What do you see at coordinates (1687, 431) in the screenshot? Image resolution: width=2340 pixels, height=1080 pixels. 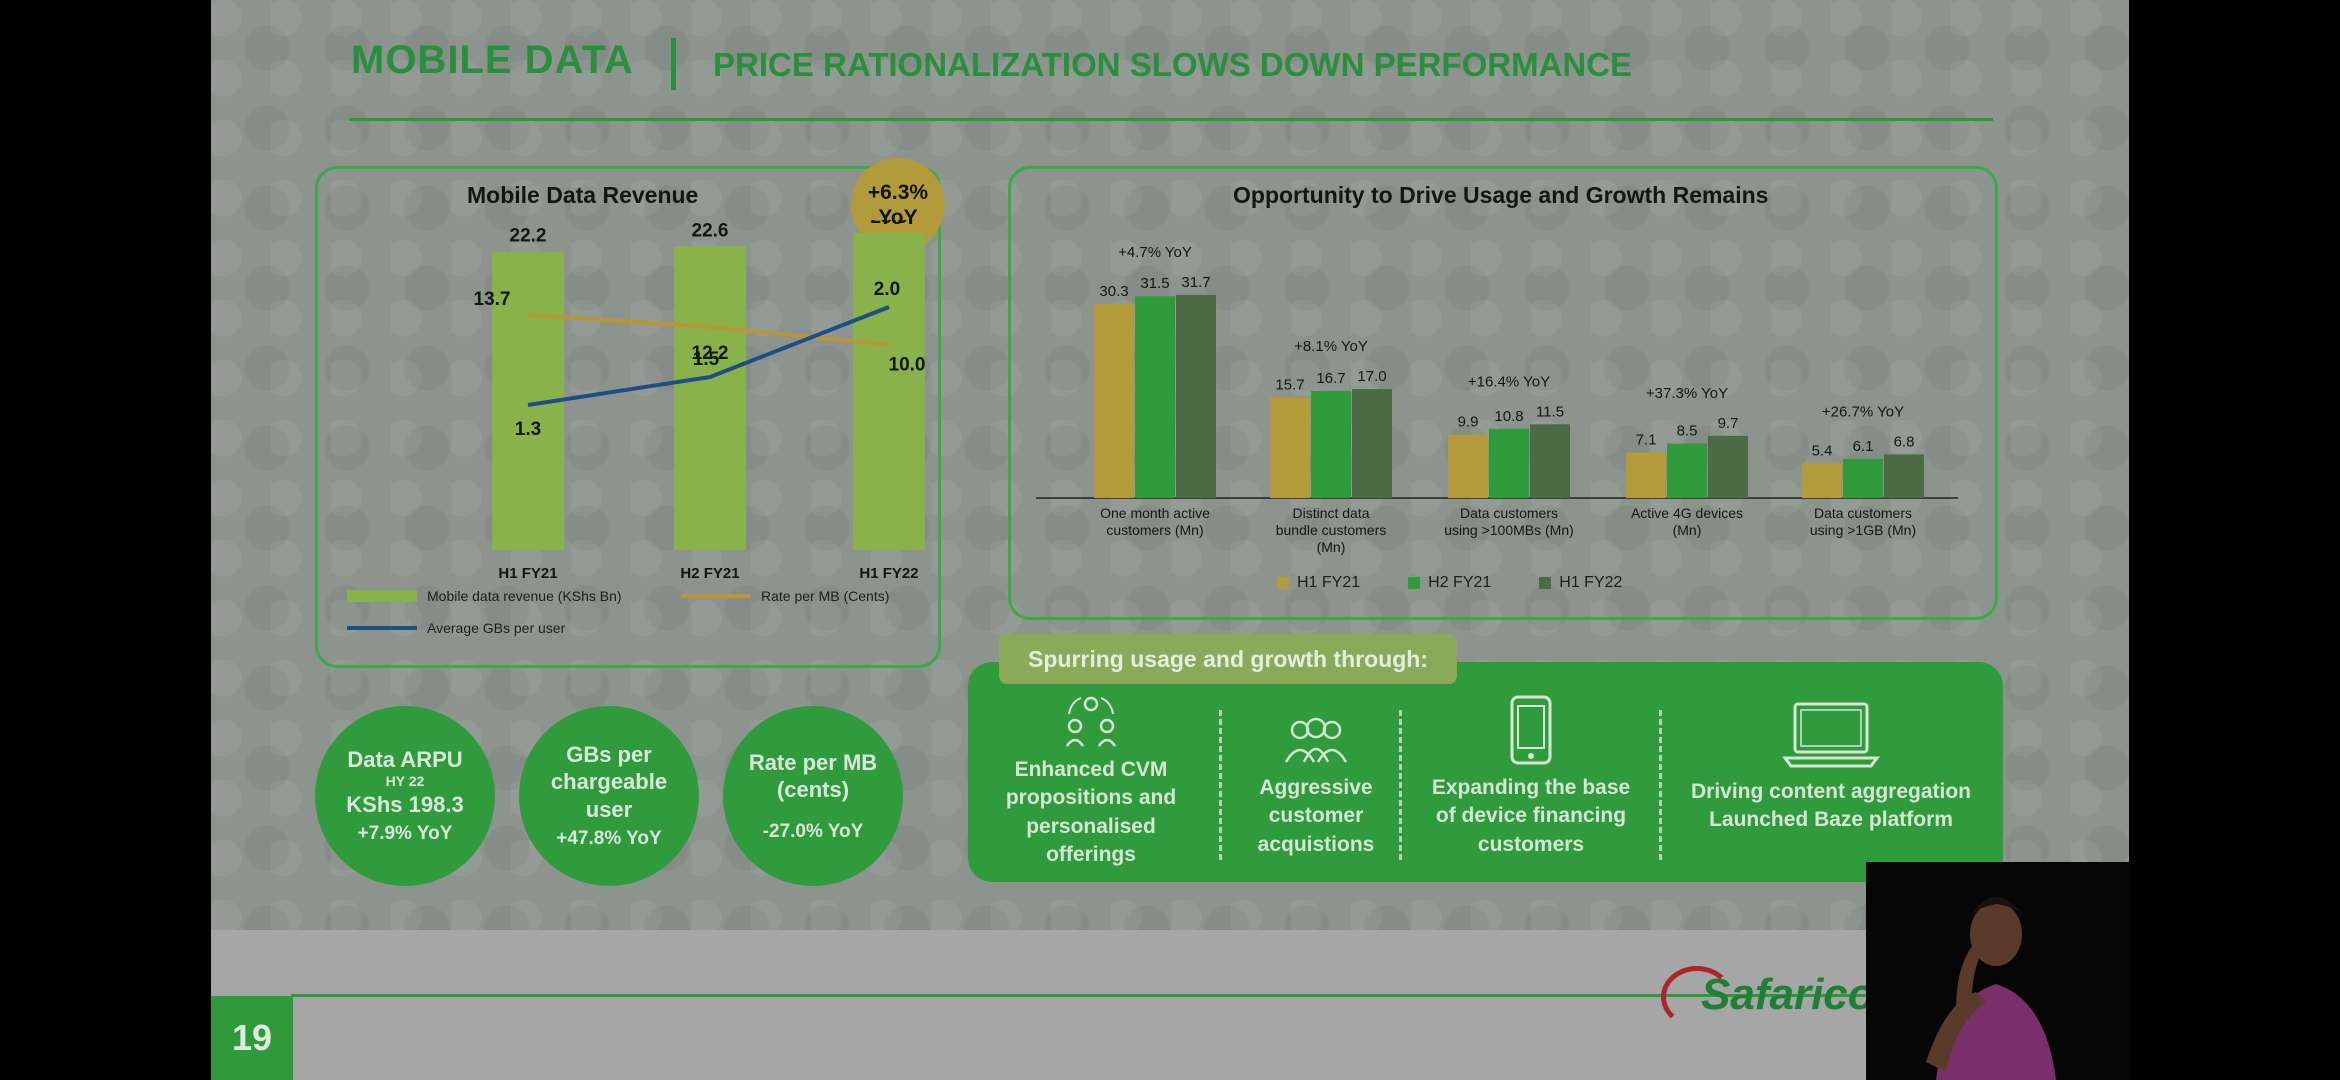 I see `opportunity-bar-label: 8.5` at bounding box center [1687, 431].